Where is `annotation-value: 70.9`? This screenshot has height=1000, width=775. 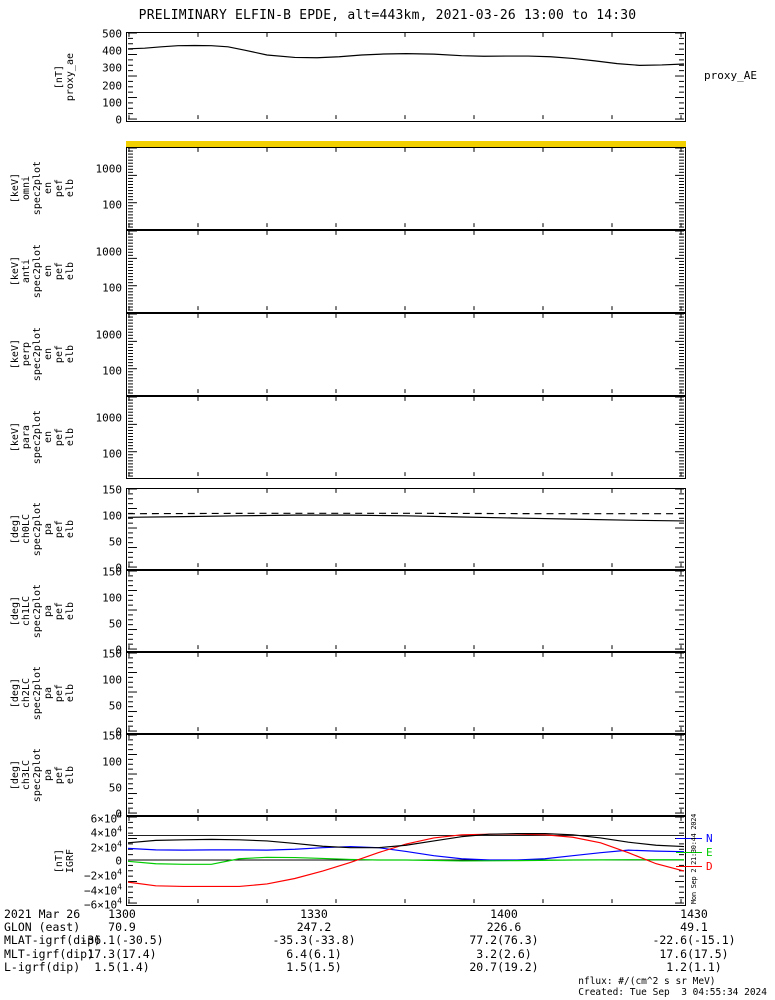 annotation-value: 70.9 is located at coordinates (122, 927).